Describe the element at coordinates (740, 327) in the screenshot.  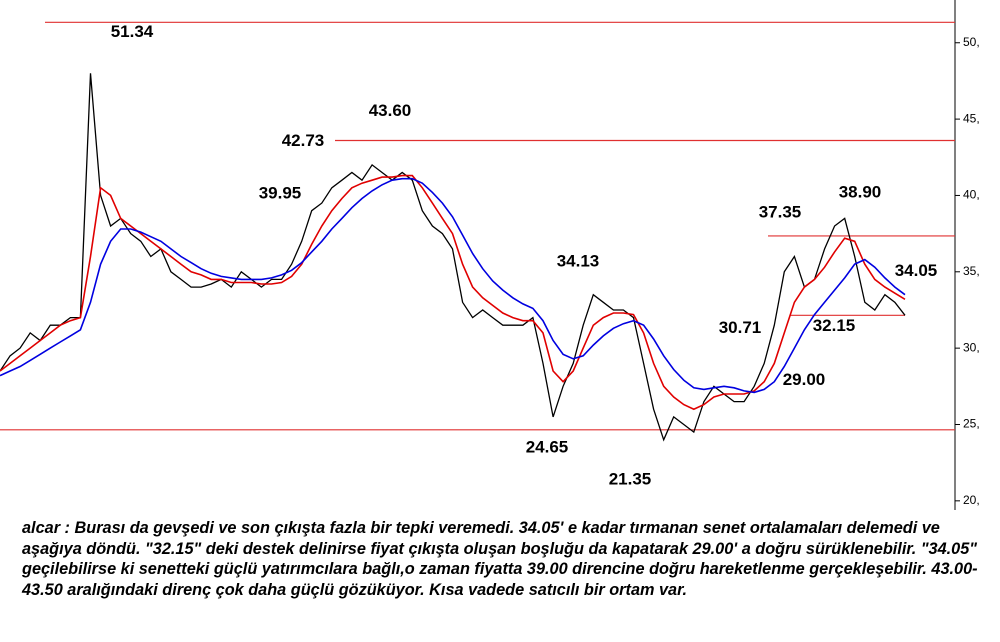
I see `annotation: 30.71` at that location.